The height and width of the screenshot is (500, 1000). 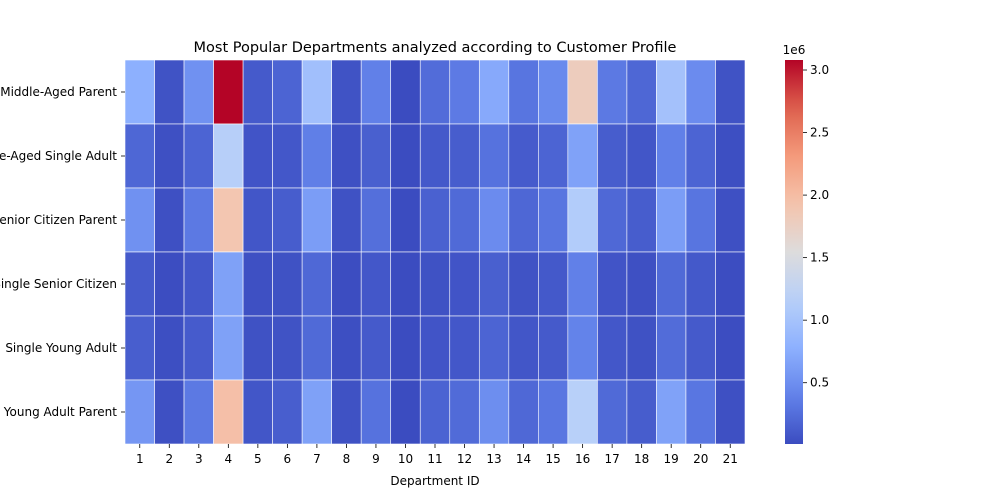 What do you see at coordinates (794, 50) in the screenshot?
I see `colorbar-scale-label: 1e6` at bounding box center [794, 50].